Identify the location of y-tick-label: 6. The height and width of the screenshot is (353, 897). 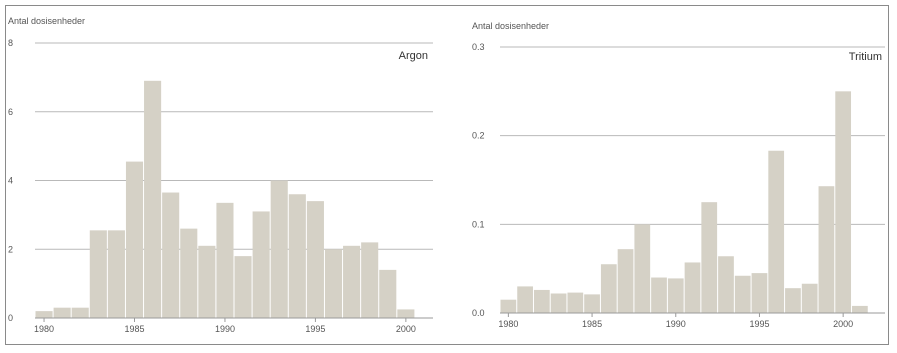
(10, 112).